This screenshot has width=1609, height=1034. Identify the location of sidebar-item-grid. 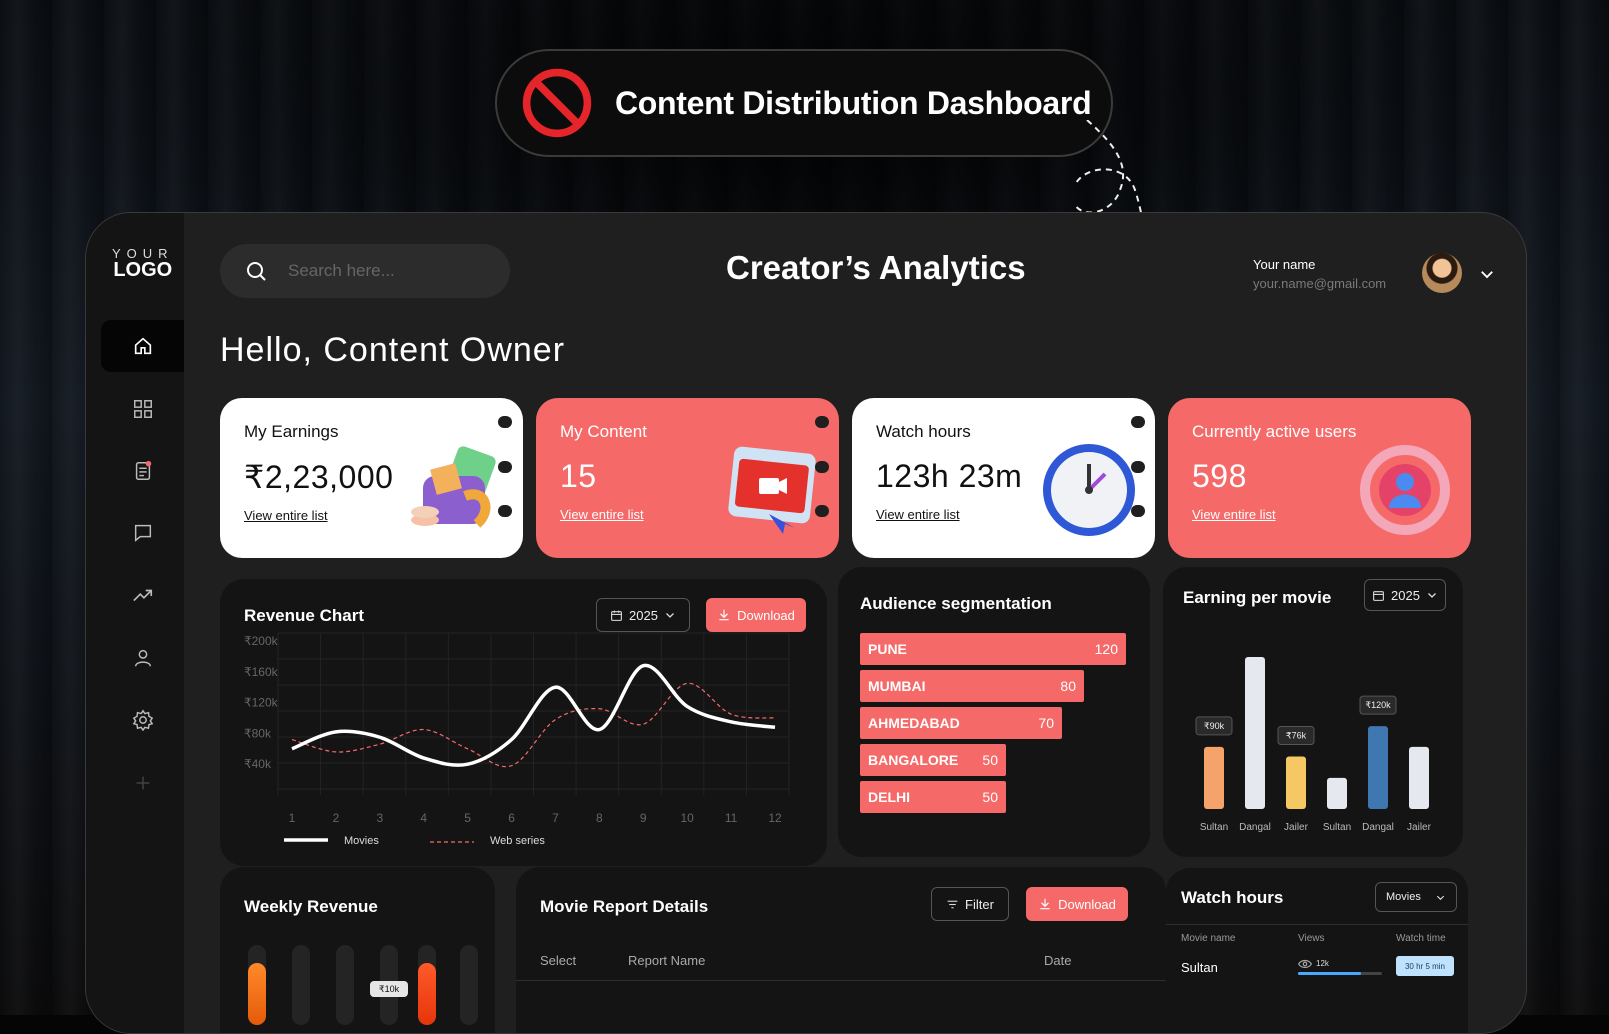
(142, 409).